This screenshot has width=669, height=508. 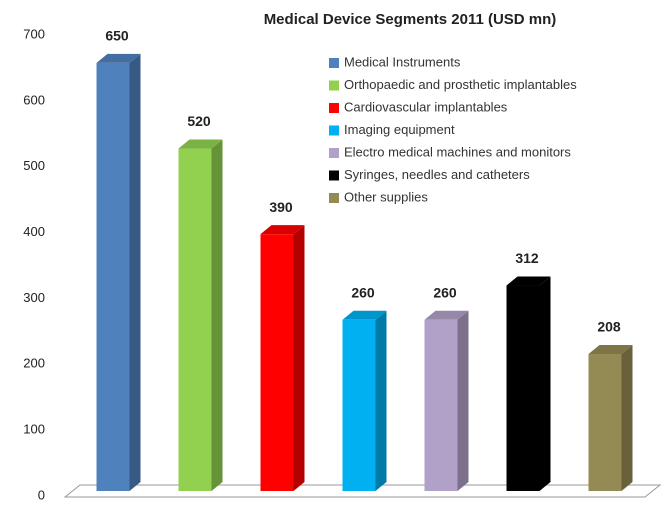 What do you see at coordinates (41, 494) in the screenshot?
I see `y-tick-label: 0` at bounding box center [41, 494].